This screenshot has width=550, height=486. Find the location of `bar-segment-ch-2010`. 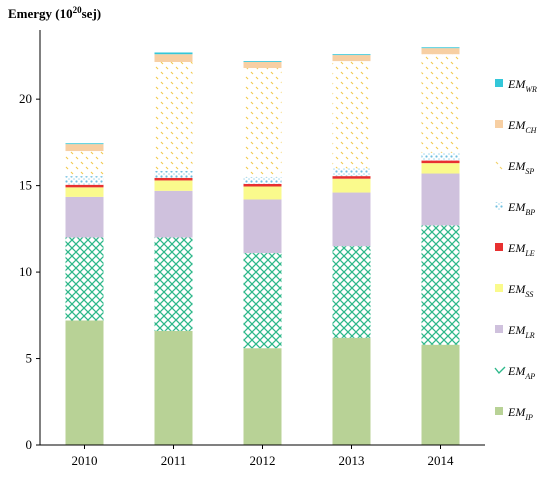

bar-segment-ch-2010 is located at coordinates (84, 148).